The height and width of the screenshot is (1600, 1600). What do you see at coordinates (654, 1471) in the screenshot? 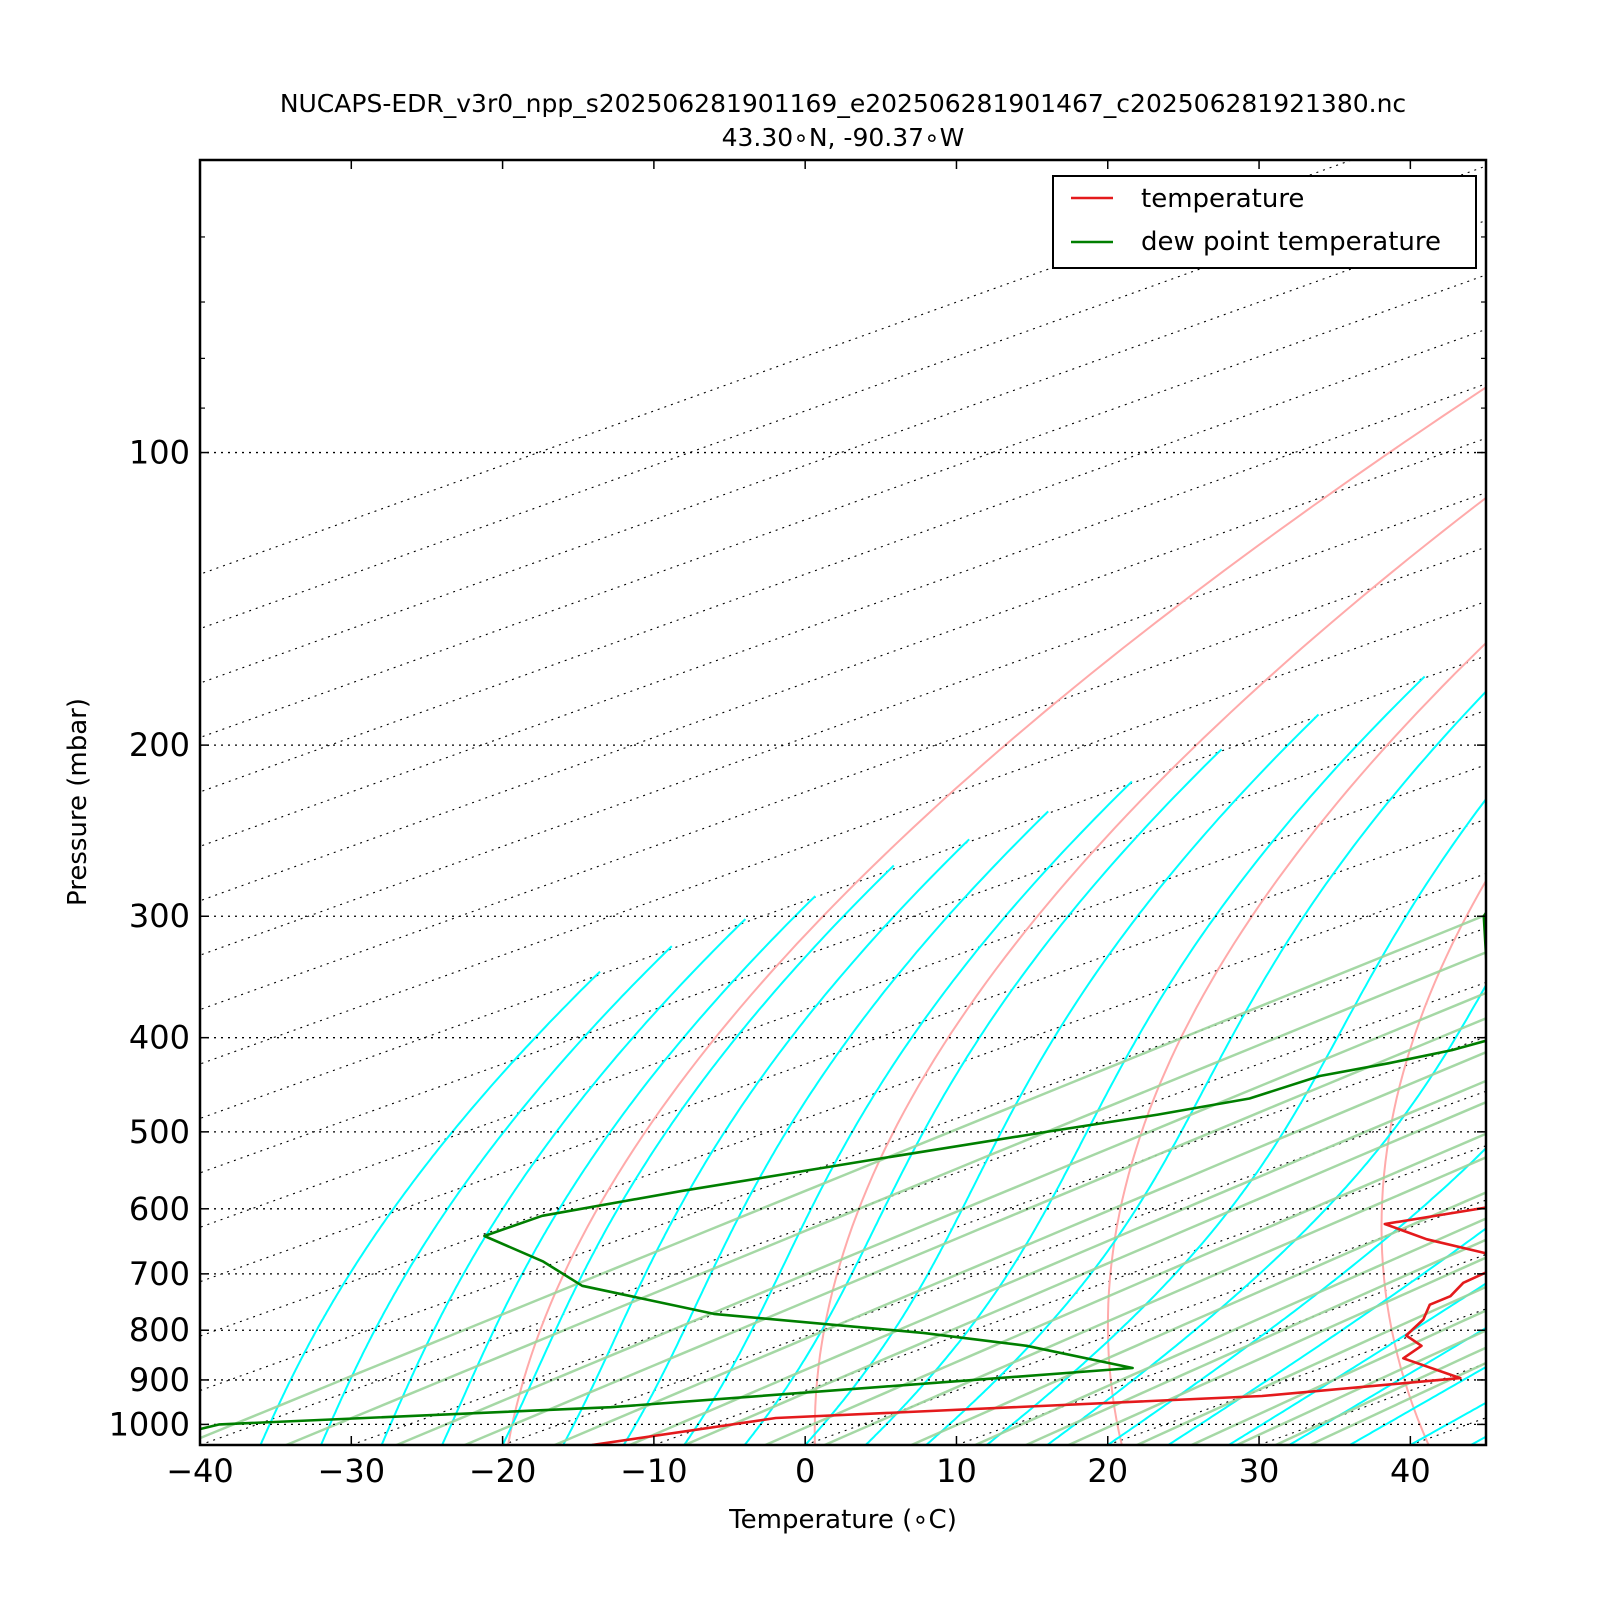
I see `x-tick-label: −10` at bounding box center [654, 1471].